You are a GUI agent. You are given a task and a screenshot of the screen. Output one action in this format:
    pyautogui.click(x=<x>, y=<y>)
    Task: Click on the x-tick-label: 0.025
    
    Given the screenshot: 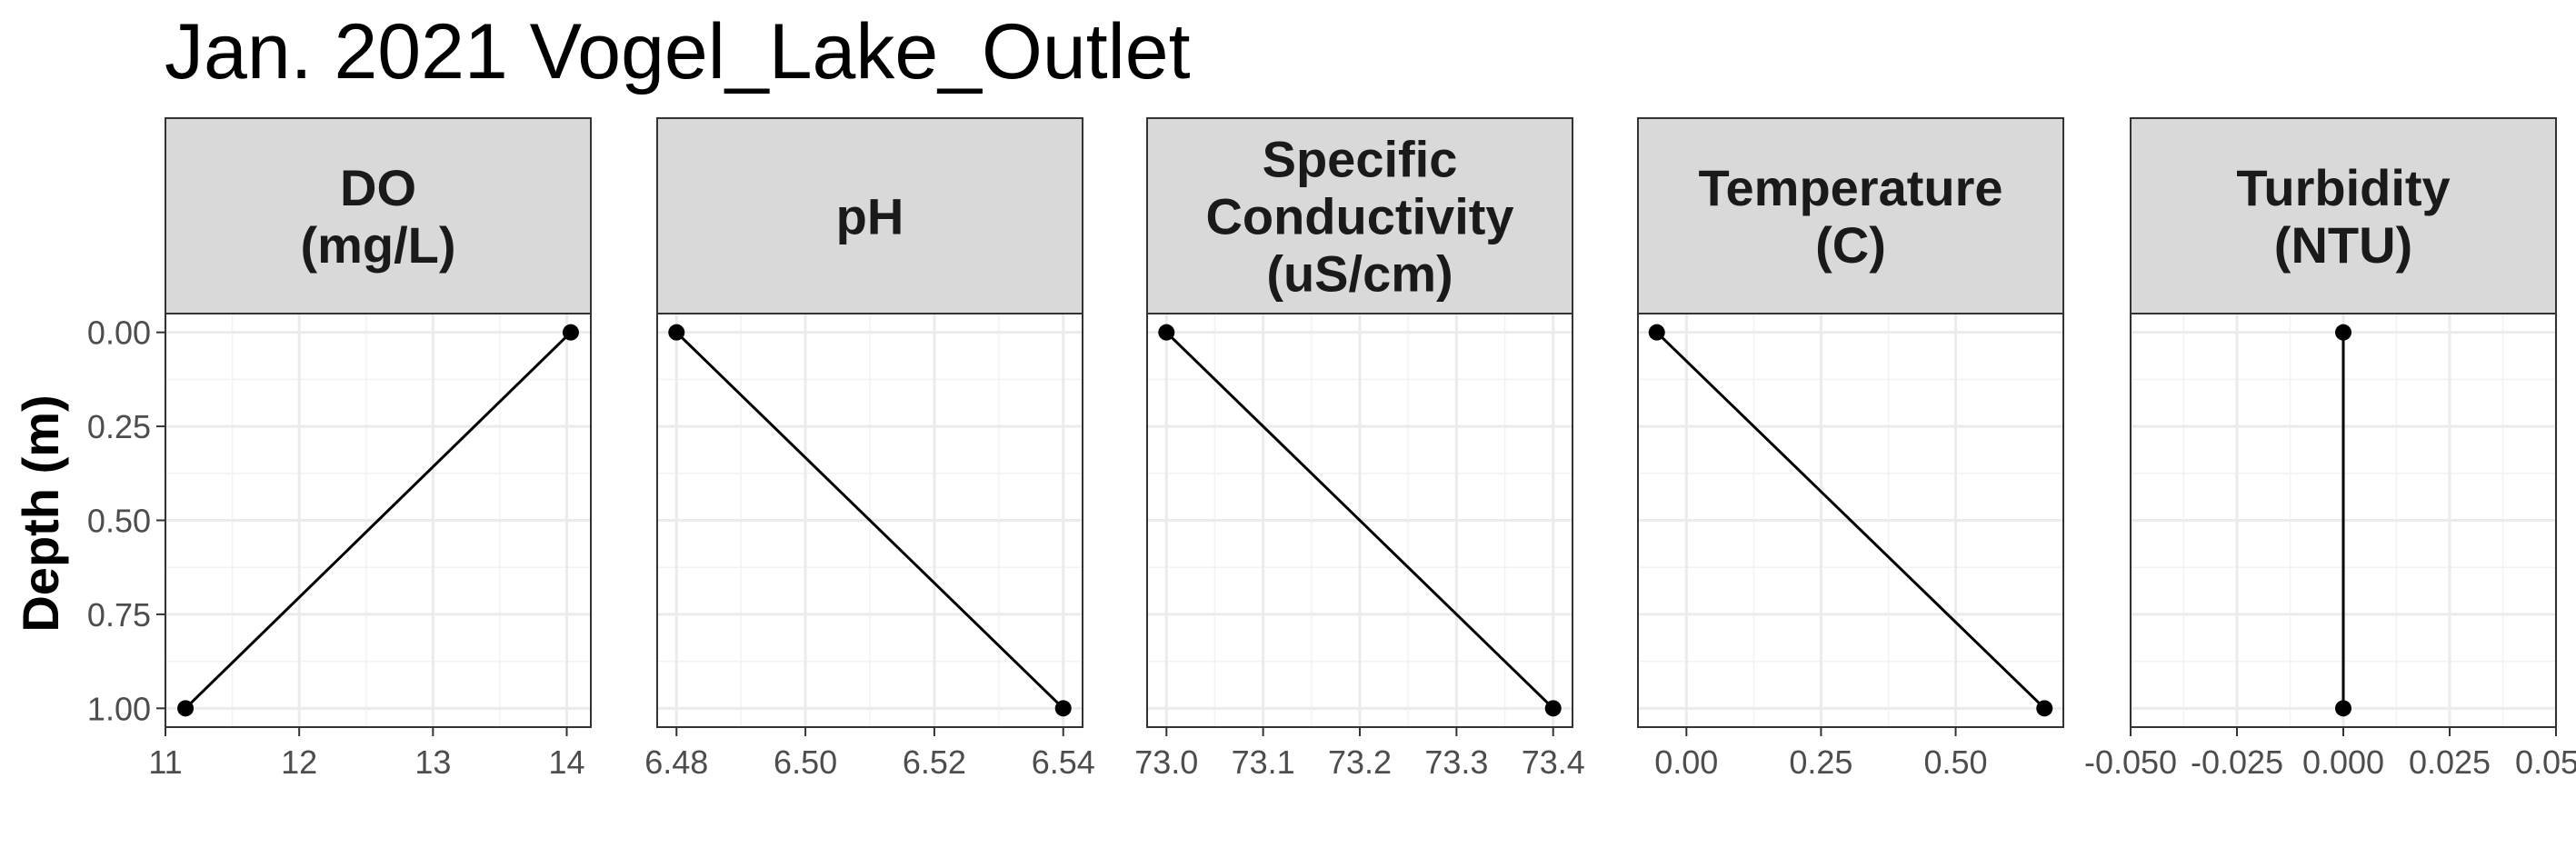 What is the action you would take?
    pyautogui.click(x=2450, y=762)
    